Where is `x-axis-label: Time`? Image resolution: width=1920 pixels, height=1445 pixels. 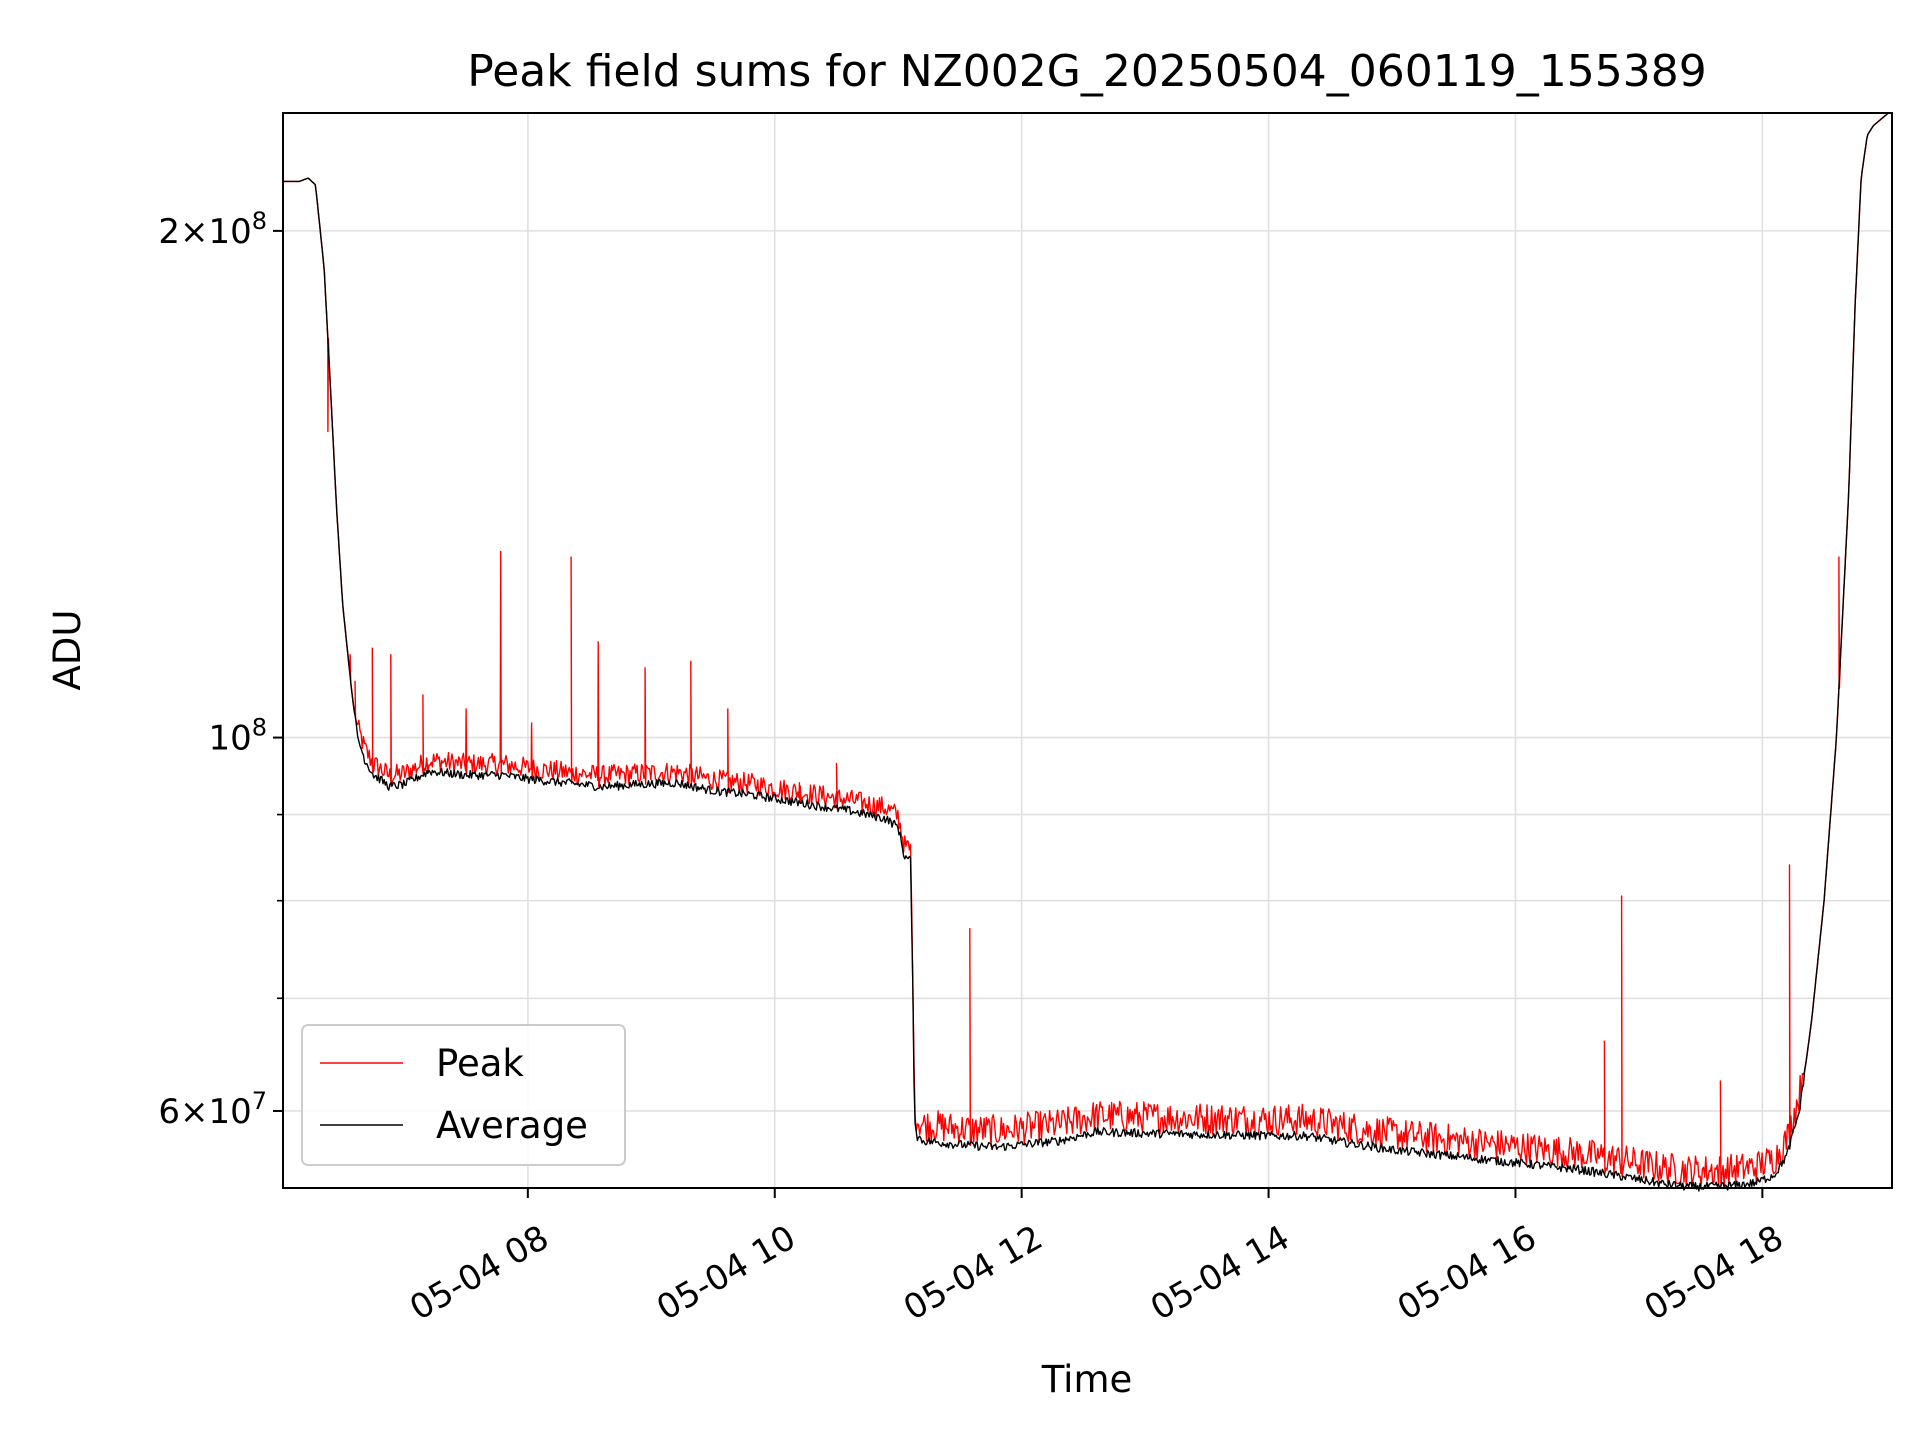
x-axis-label: Time is located at coordinates (1087, 1379).